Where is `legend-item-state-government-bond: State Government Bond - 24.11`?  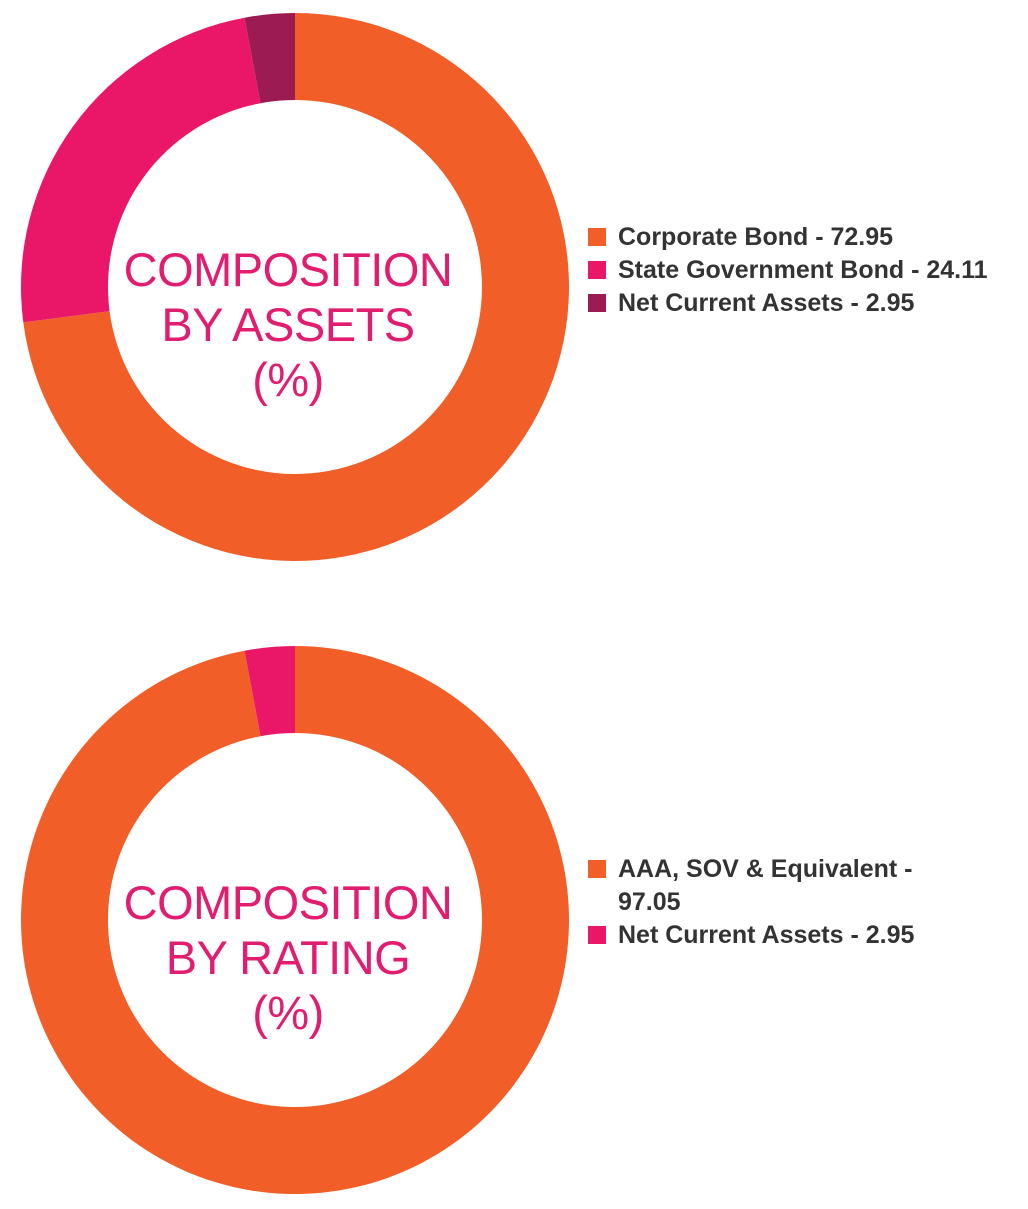
legend-item-state-government-bond: State Government Bond - 24.11 is located at coordinates (788, 270).